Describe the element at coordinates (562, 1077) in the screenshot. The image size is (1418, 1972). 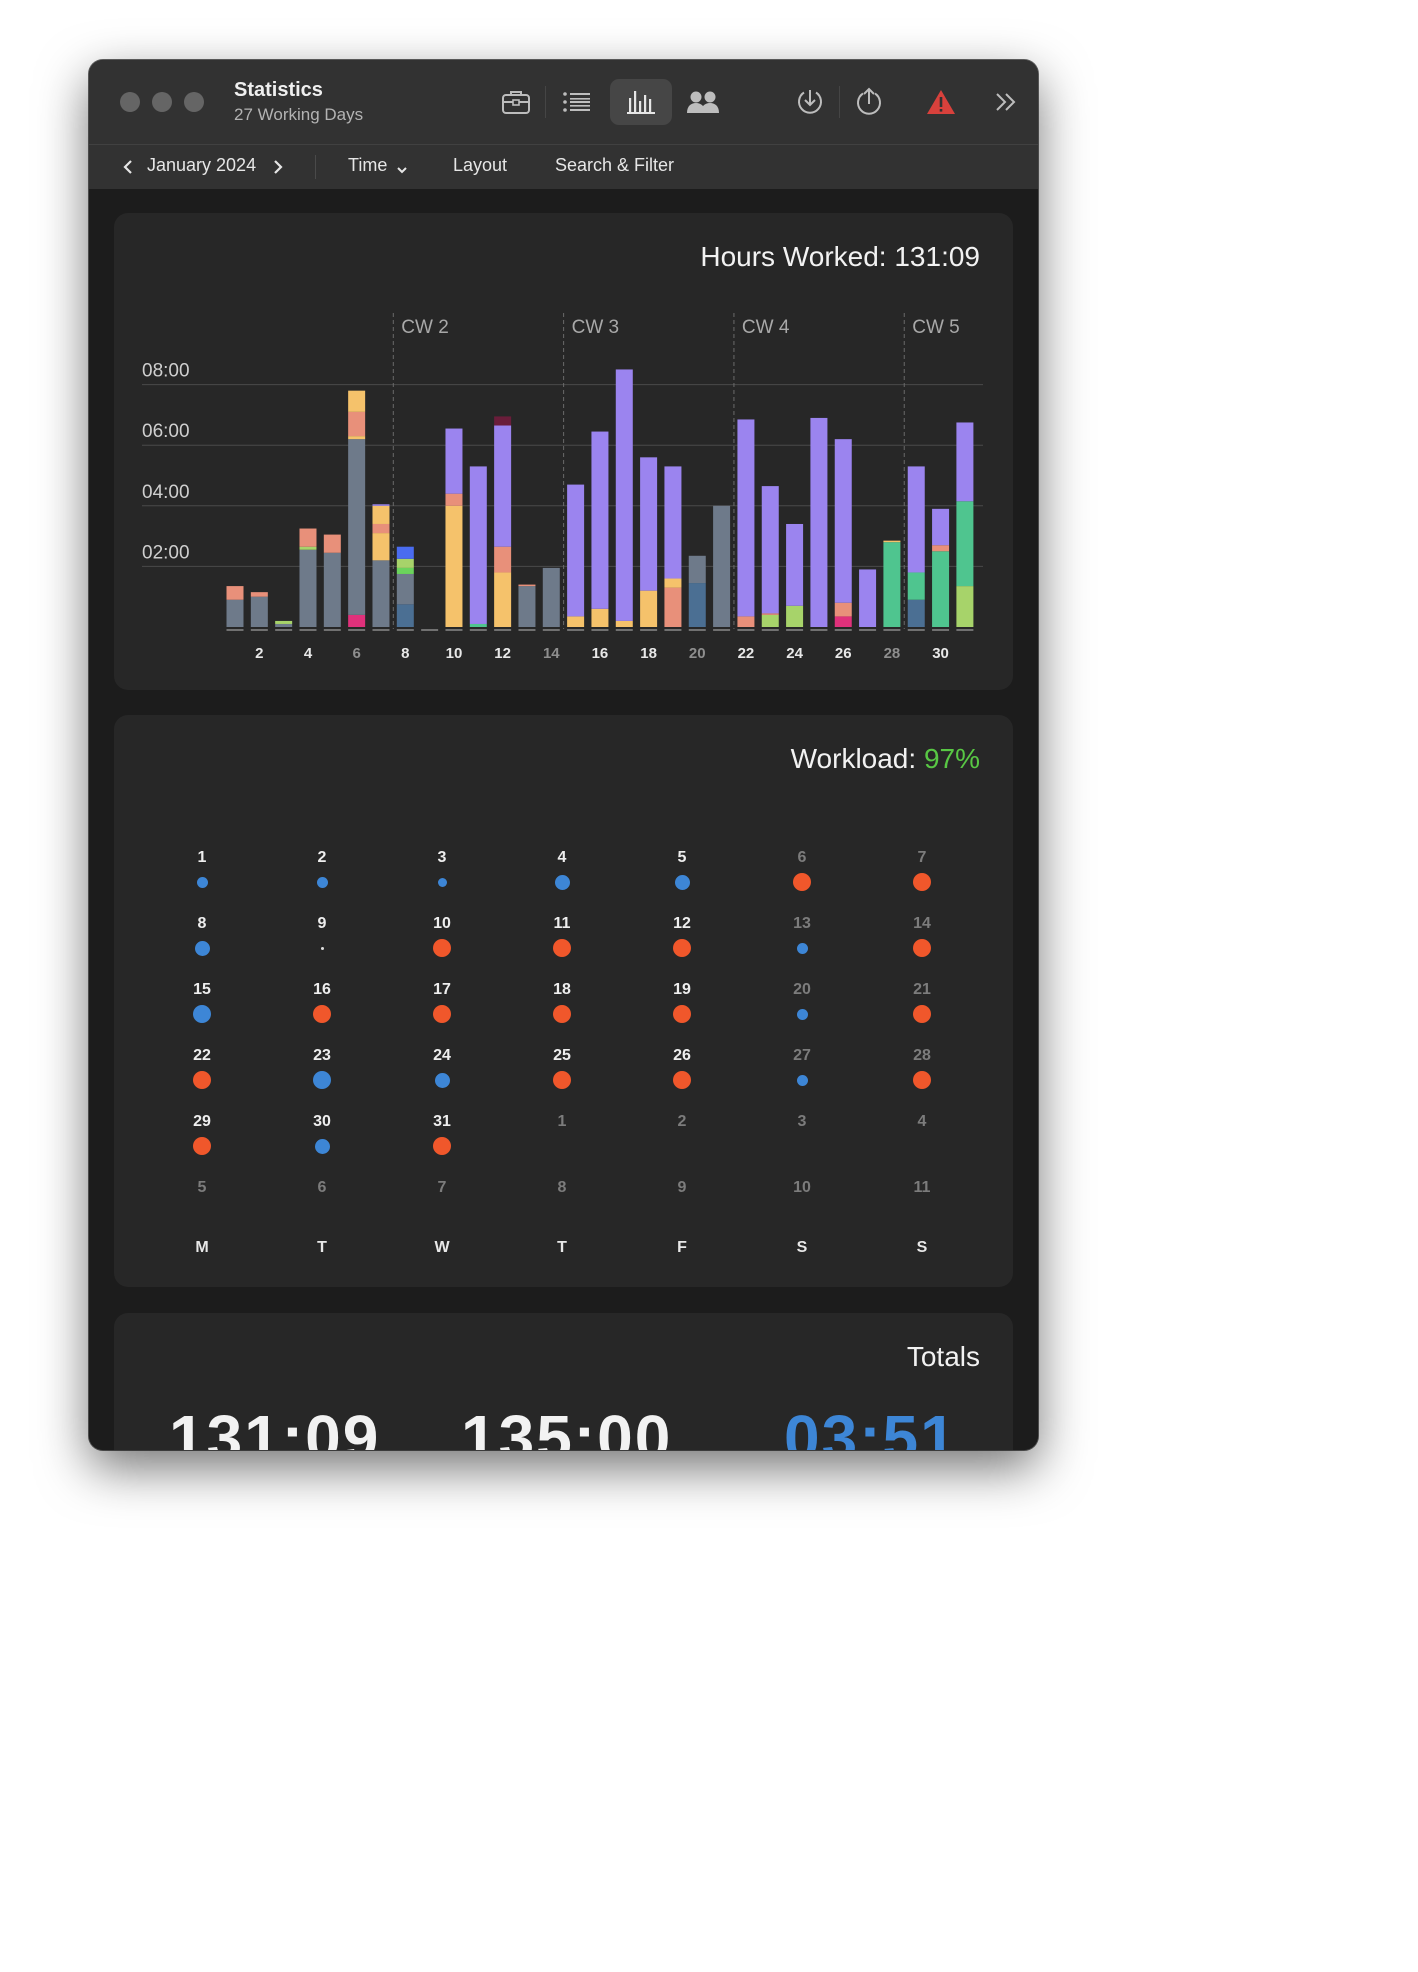
I see `calendar-day: 25` at that location.